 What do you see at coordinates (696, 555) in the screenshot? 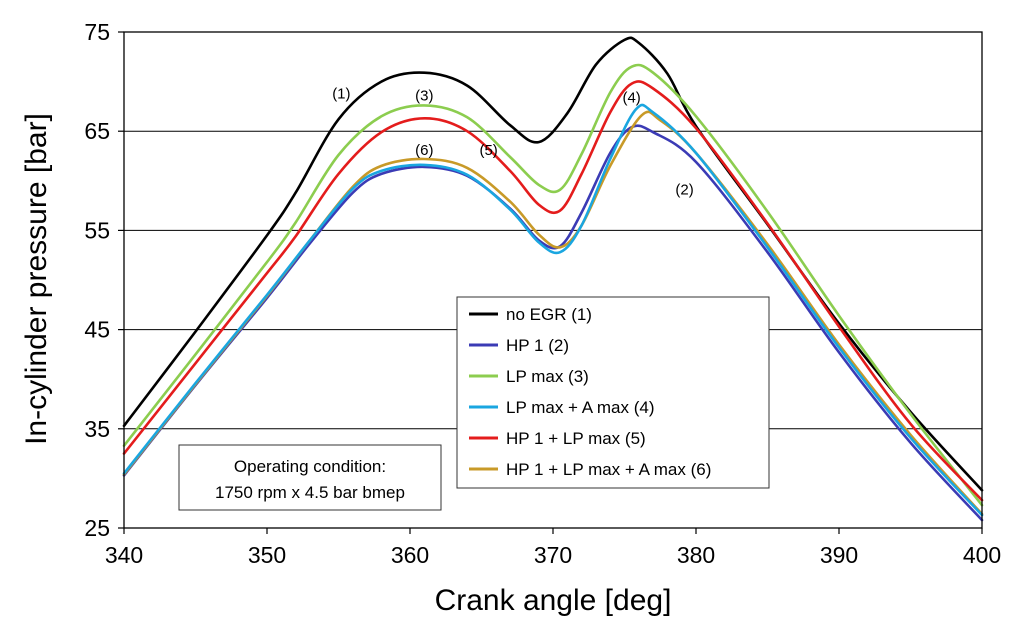
I see `x-tick-label: 380` at bounding box center [696, 555].